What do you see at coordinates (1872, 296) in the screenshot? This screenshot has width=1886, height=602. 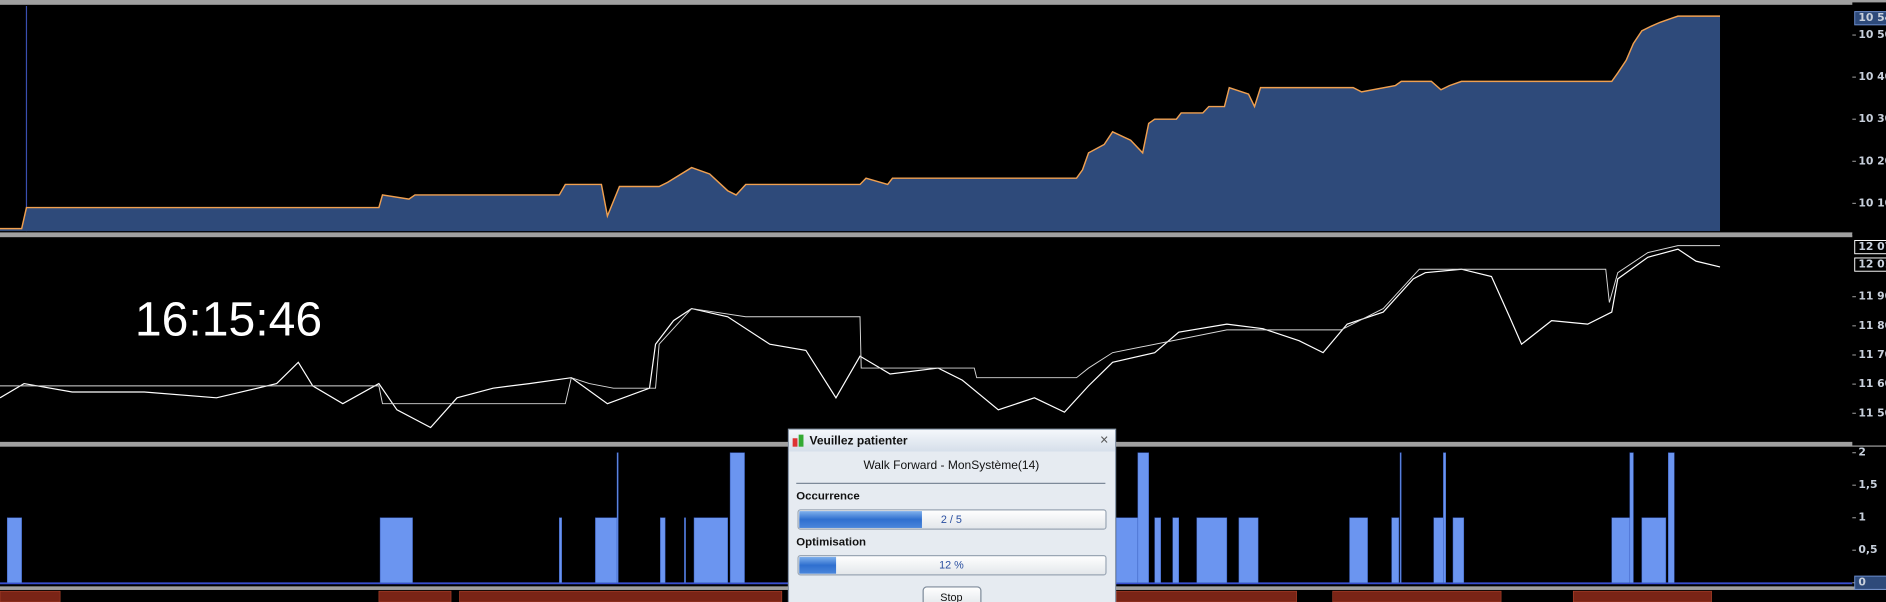 I see `y-tick-label: 11 90` at bounding box center [1872, 296].